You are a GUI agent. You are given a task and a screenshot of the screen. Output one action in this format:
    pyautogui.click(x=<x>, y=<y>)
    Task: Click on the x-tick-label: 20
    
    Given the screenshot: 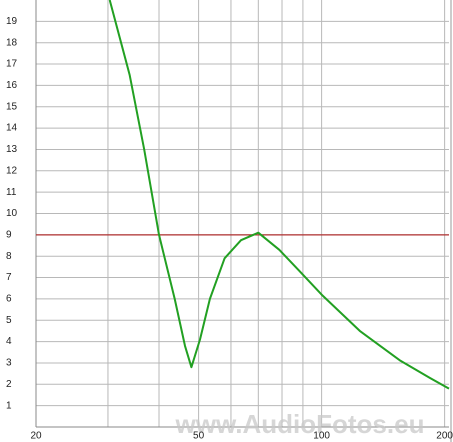 What is the action you would take?
    pyautogui.click(x=36, y=436)
    